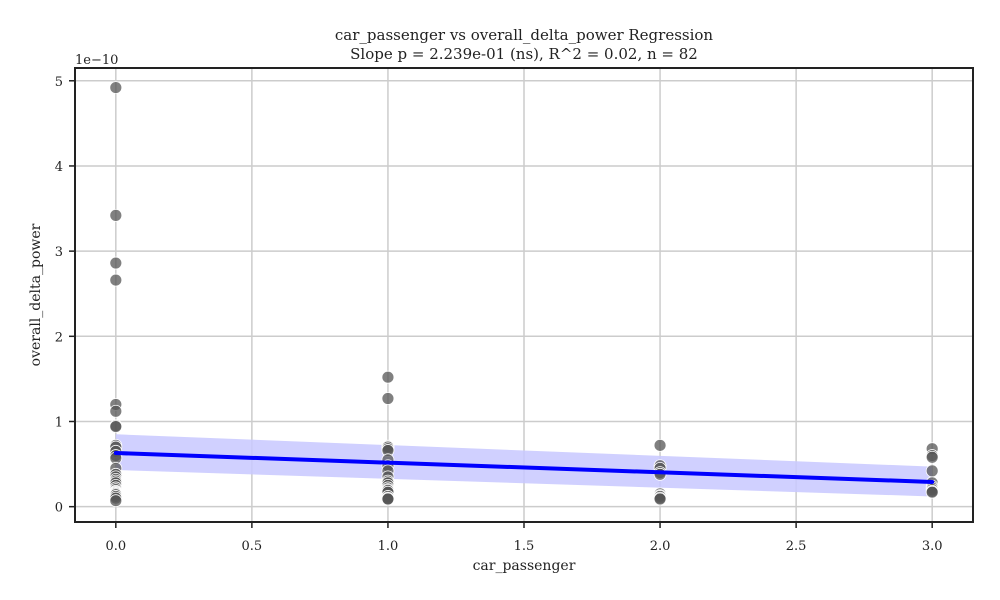  Describe the element at coordinates (660, 546) in the screenshot. I see `x-tick-label: 2.0` at that location.